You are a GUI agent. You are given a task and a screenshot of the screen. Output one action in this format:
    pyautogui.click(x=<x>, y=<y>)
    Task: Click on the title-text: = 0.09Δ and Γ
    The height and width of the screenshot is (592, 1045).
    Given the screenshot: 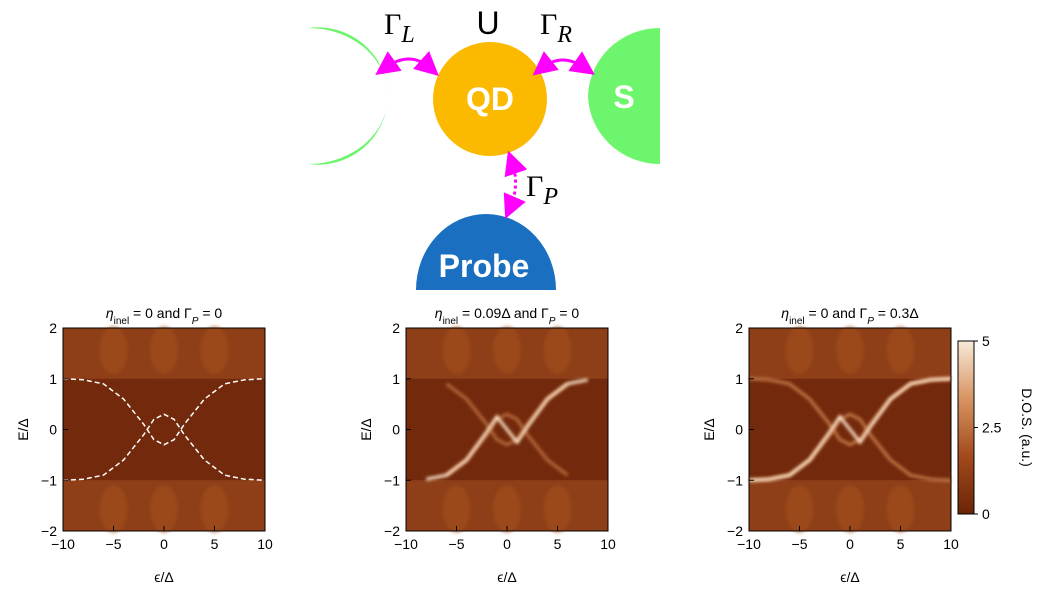 What is the action you would take?
    pyautogui.click(x=503, y=313)
    